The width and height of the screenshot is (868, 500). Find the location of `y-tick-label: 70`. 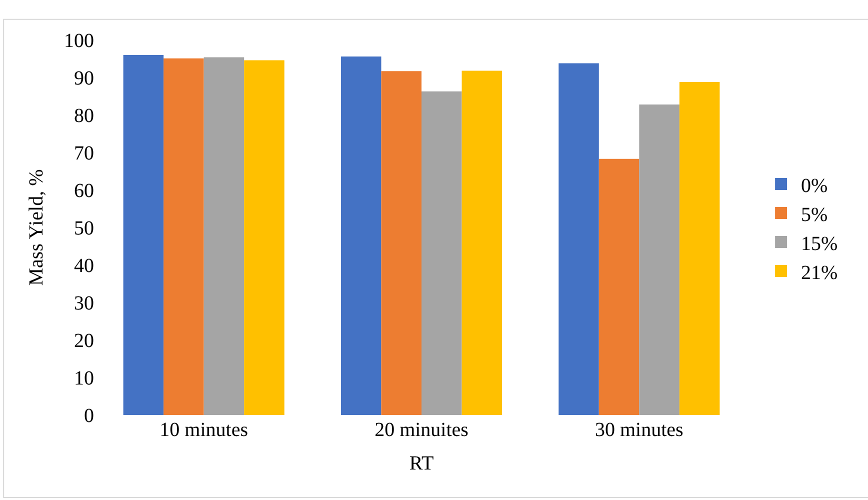

y-tick-label: 70 is located at coordinates (84, 153).